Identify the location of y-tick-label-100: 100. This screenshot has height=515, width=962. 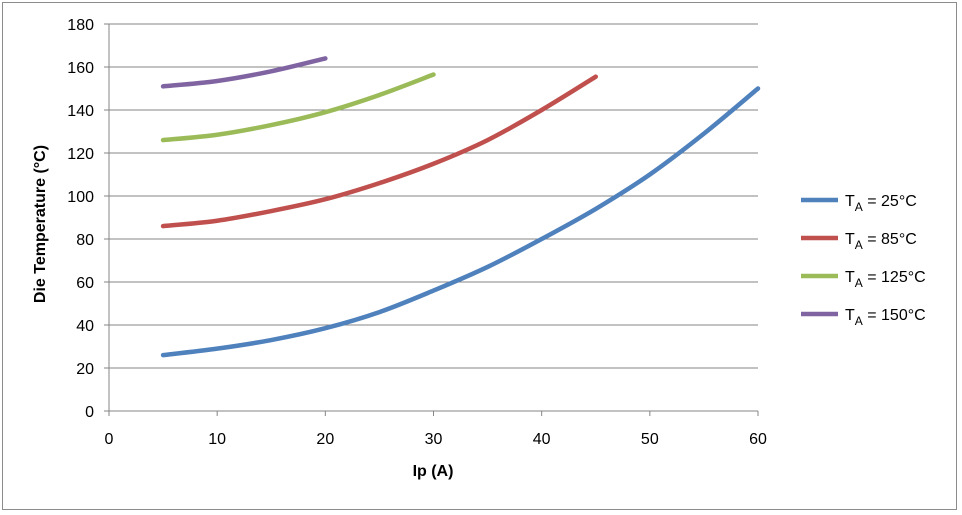
(80, 197).